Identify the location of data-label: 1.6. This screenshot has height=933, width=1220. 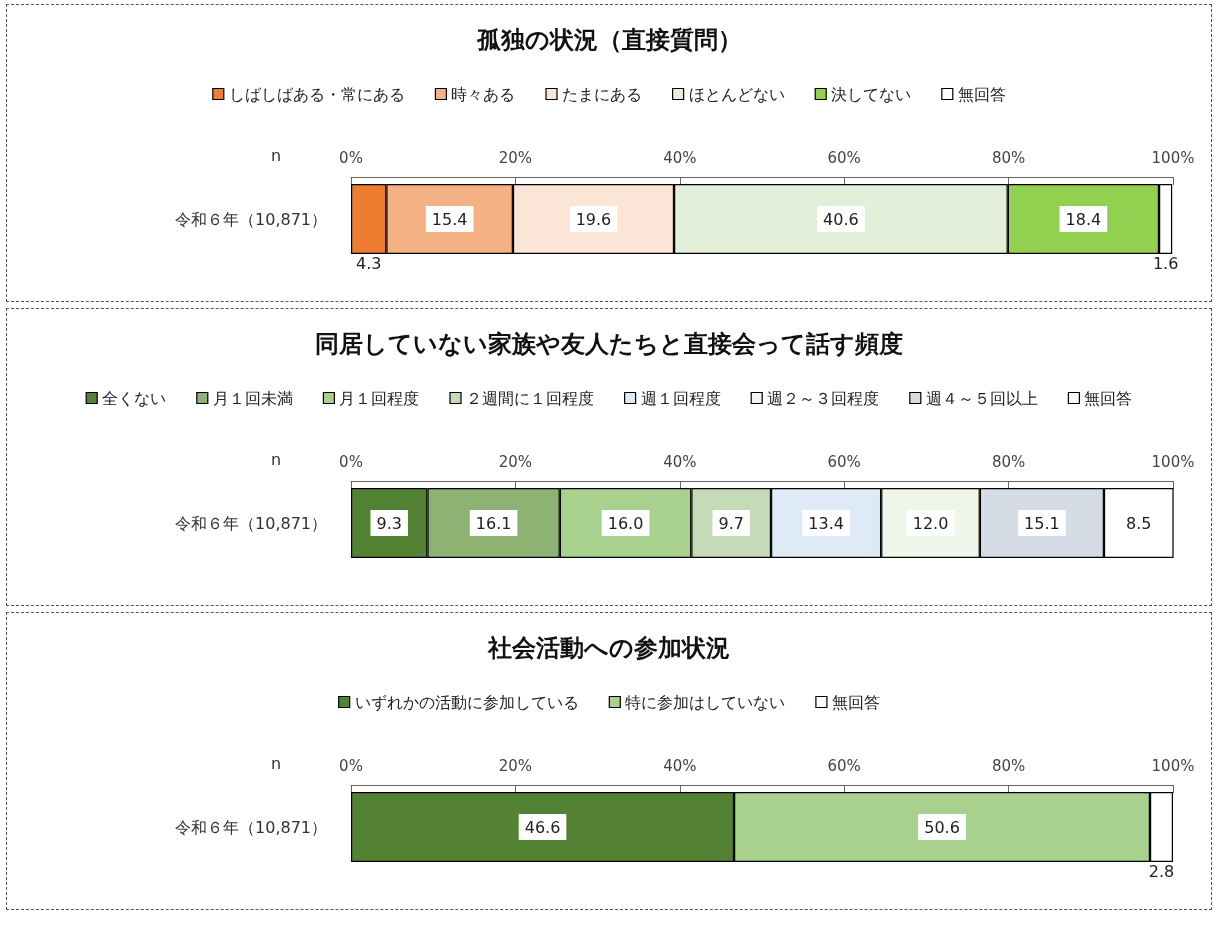
(1165, 263).